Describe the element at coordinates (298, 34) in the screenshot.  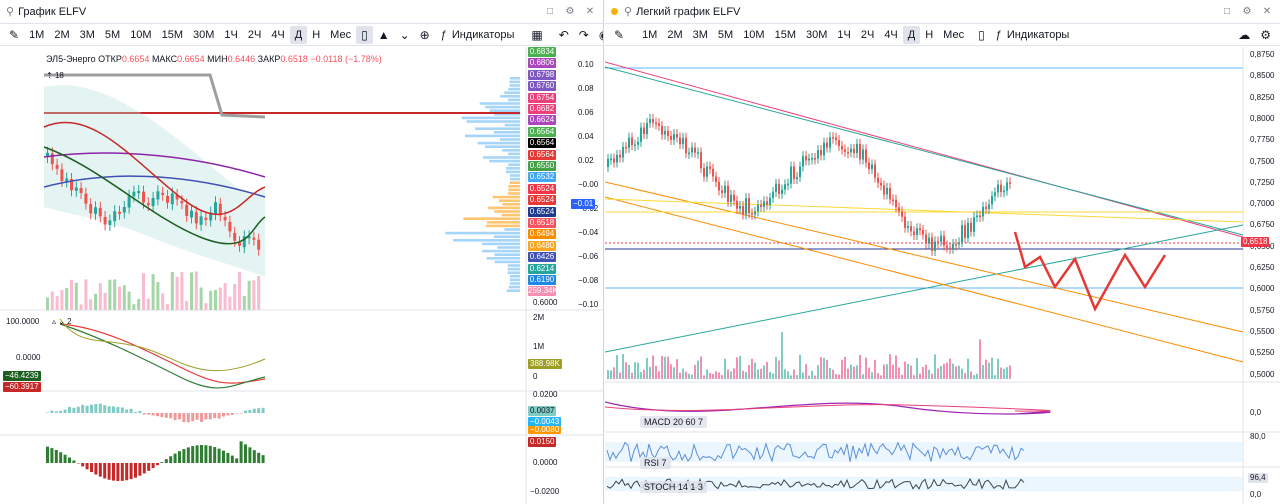
I see `left-timeframe-11: Д` at that location.